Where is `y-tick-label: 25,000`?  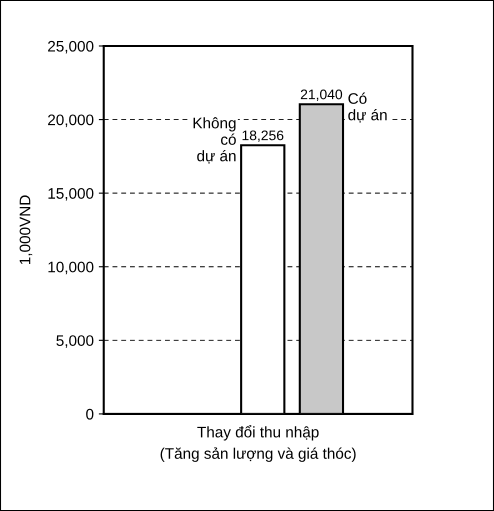 y-tick-label: 25,000 is located at coordinates (71, 47).